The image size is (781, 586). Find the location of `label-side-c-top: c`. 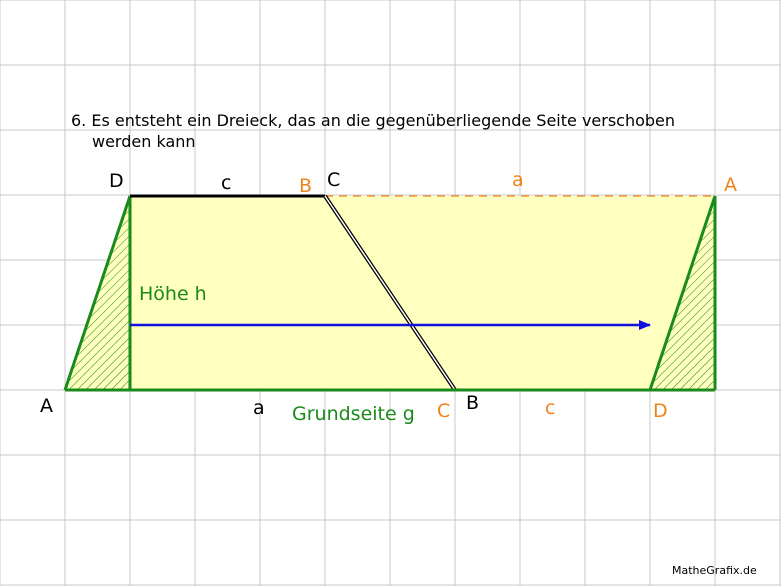

label-side-c-top: c is located at coordinates (226, 183).